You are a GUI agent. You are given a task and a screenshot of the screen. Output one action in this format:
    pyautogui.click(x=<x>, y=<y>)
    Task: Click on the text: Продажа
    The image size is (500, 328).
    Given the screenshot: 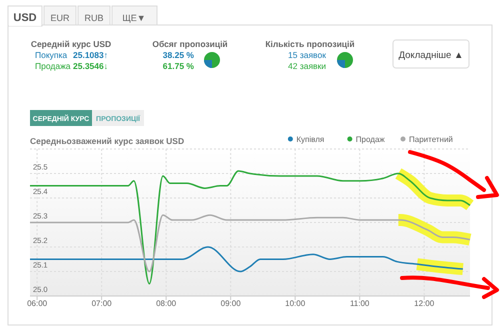 What is the action you would take?
    pyautogui.click(x=53, y=66)
    